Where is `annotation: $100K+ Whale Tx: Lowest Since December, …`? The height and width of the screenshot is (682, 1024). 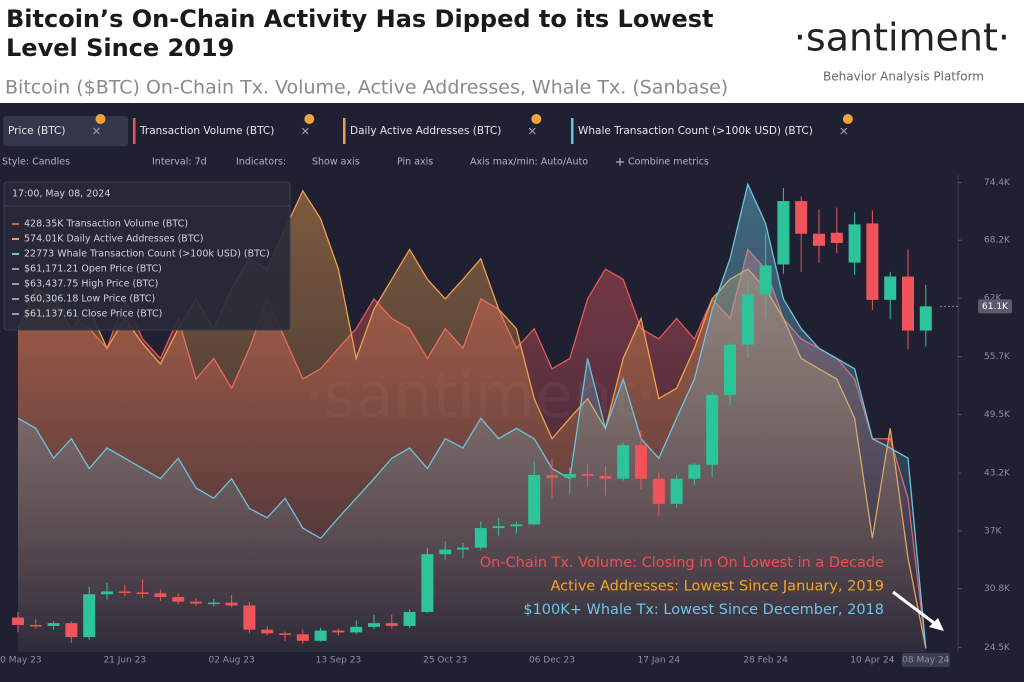 annotation: $100K+ Whale Tx: Lowest Since December, … is located at coordinates (703, 610).